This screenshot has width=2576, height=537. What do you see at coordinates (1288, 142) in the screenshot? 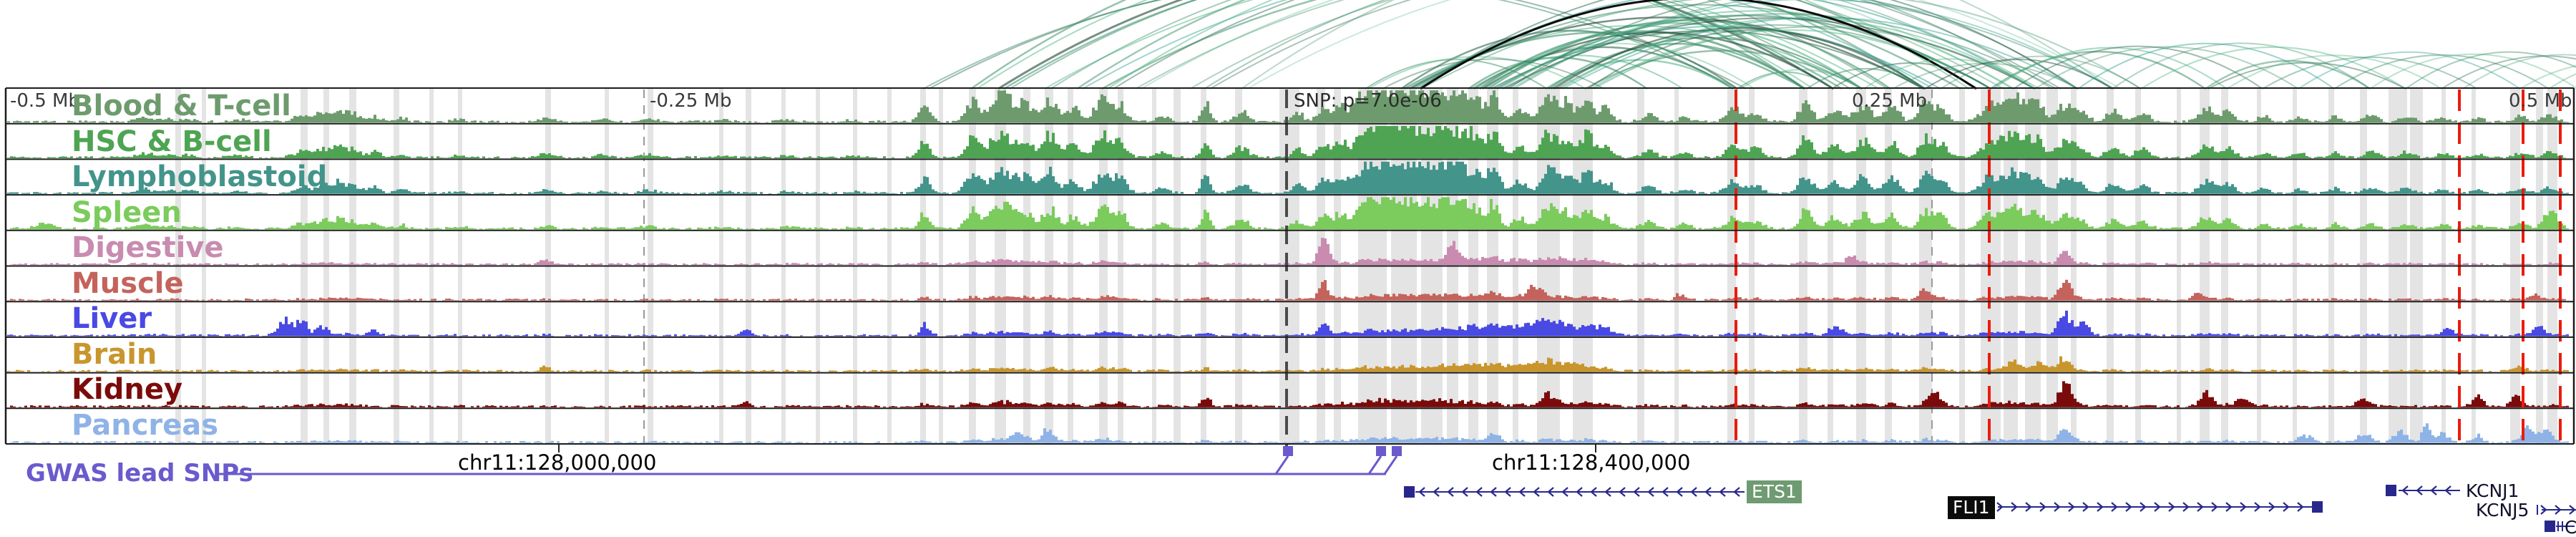
I see `signal-hsc-b-cell` at bounding box center [1288, 142].